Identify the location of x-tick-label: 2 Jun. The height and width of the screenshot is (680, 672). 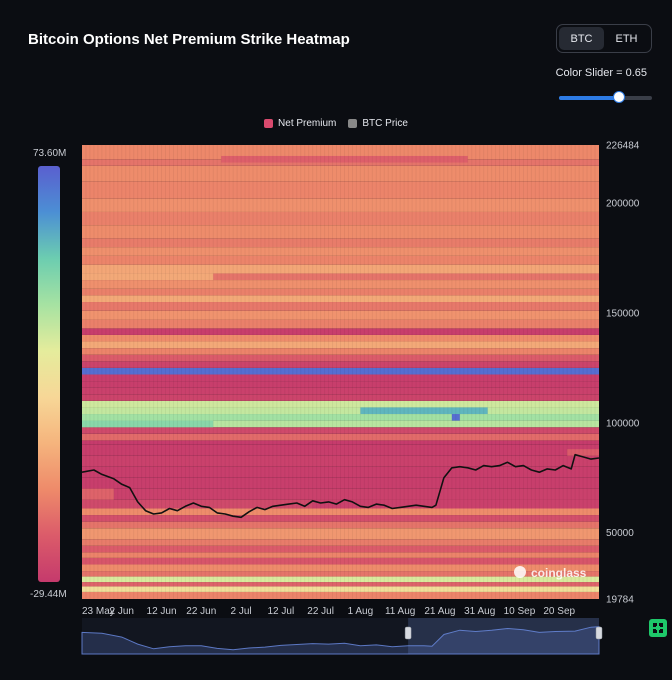
(122, 611).